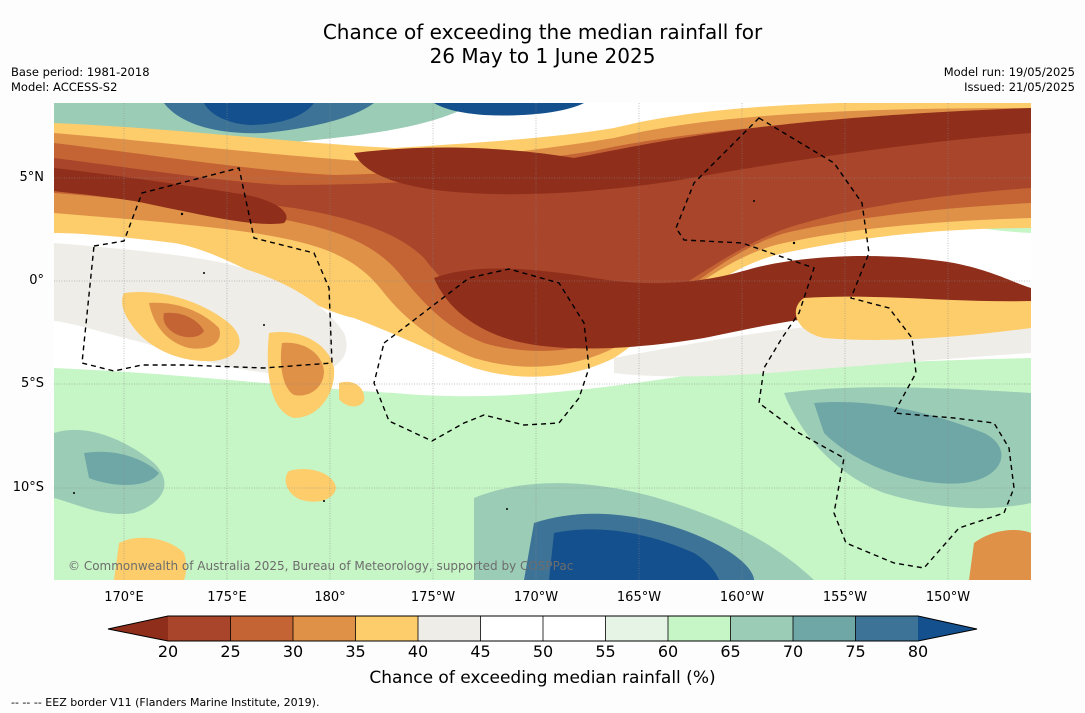  I want to click on lat-label-5n: 5°N, so click(32, 177).